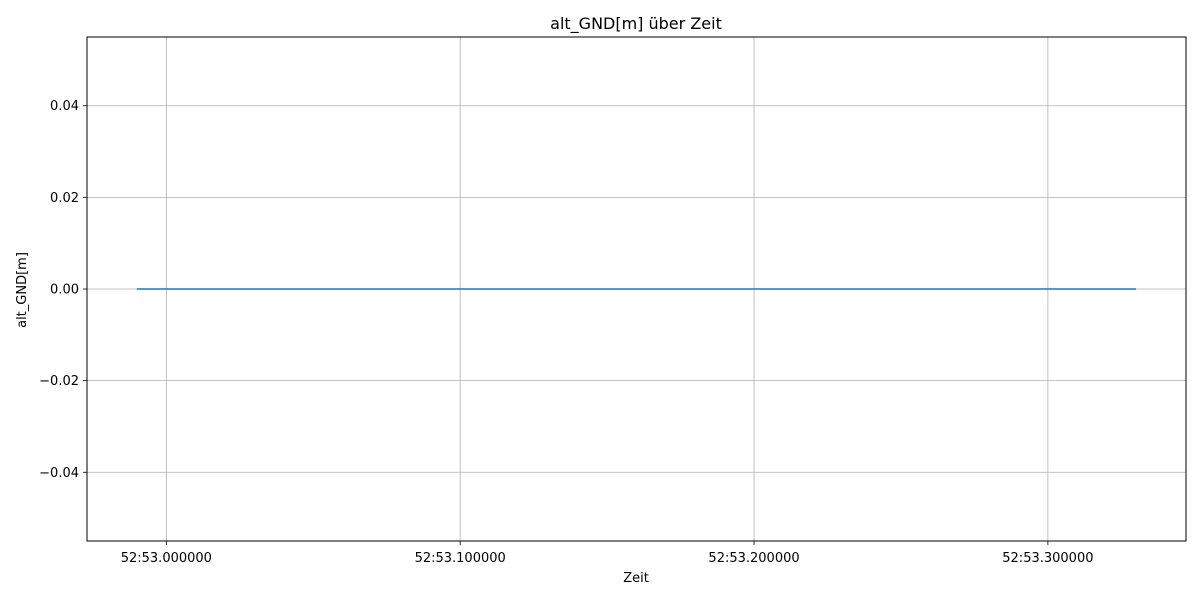 The height and width of the screenshot is (600, 1200). Describe the element at coordinates (636, 578) in the screenshot. I see `x-axis-label: Zeit` at that location.